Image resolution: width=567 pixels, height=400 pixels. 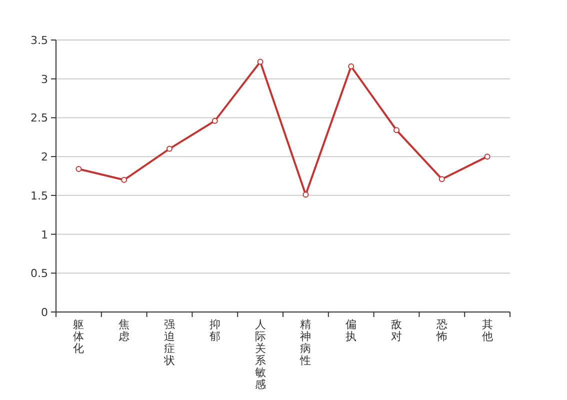 I want to click on x-tick-label: 其他, so click(x=487, y=330).